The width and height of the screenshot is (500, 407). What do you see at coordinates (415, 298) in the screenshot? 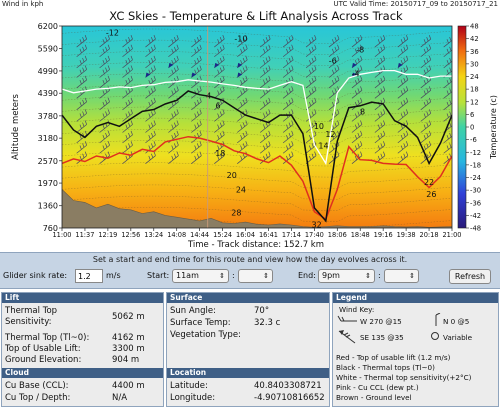
I see `legend-header: Legend` at bounding box center [415, 298].